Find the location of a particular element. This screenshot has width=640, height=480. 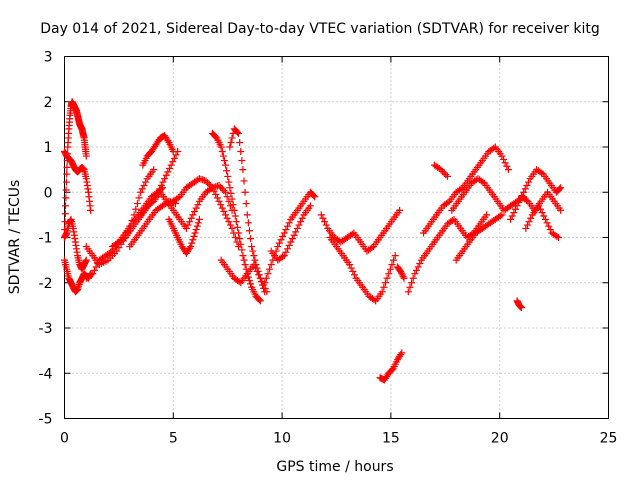

y-tick-label: -4 is located at coordinates (46, 374).